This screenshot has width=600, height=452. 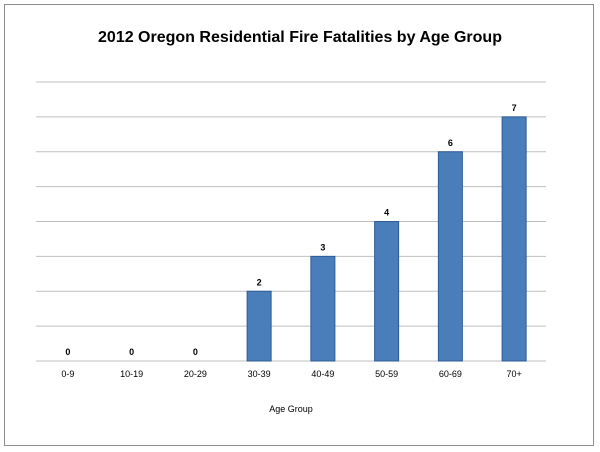 What do you see at coordinates (131, 374) in the screenshot?
I see `x-tick-label-10-19: 10-19` at bounding box center [131, 374].